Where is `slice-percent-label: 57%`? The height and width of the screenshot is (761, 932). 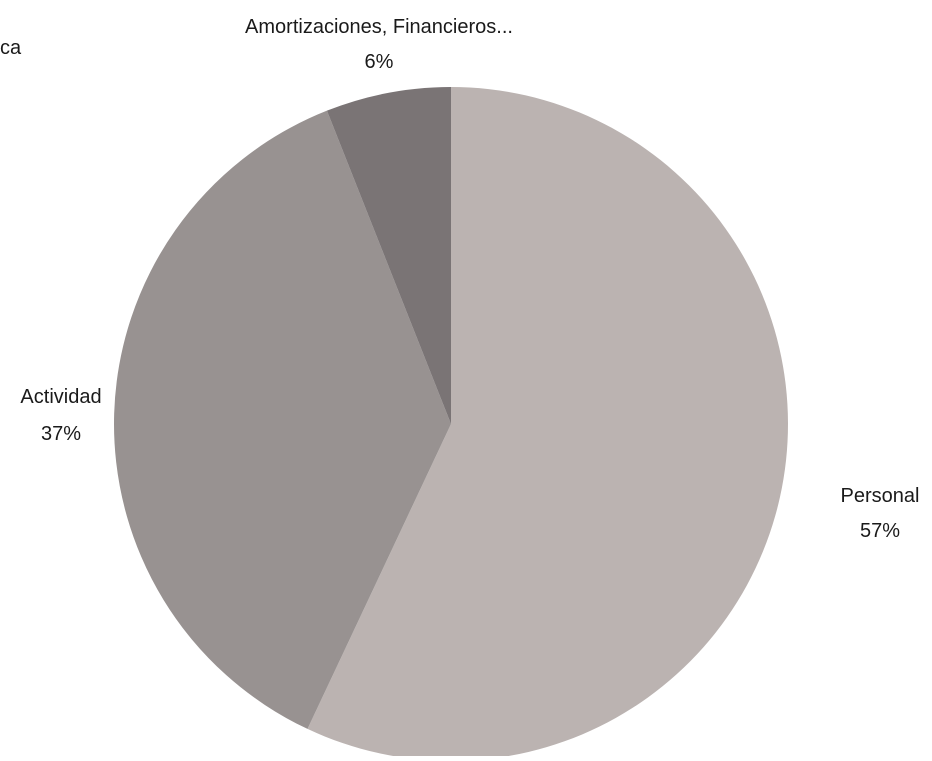 slice-percent-label: 57% is located at coordinates (880, 531).